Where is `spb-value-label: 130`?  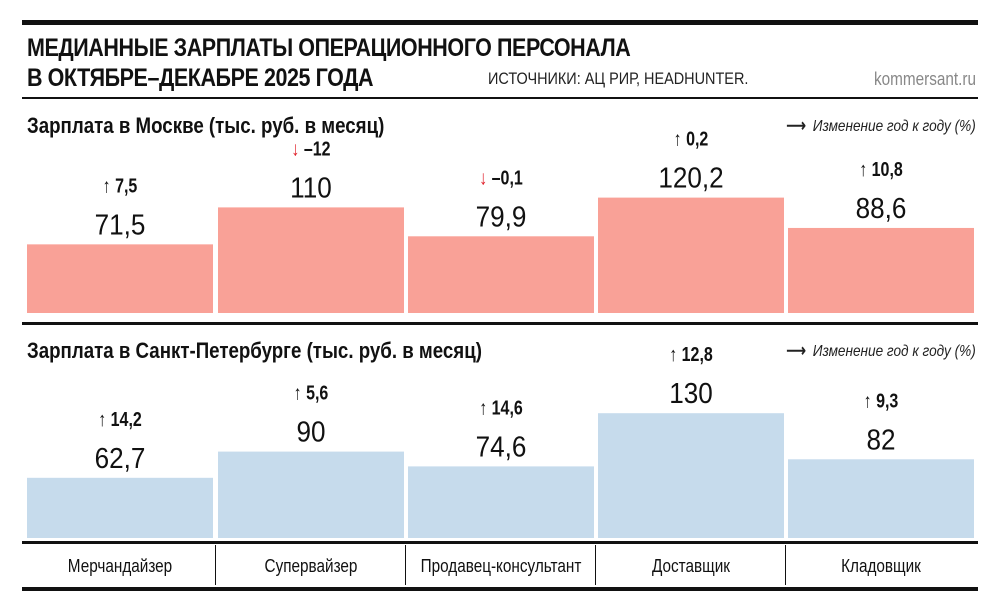
spb-value-label: 130 is located at coordinates (691, 393).